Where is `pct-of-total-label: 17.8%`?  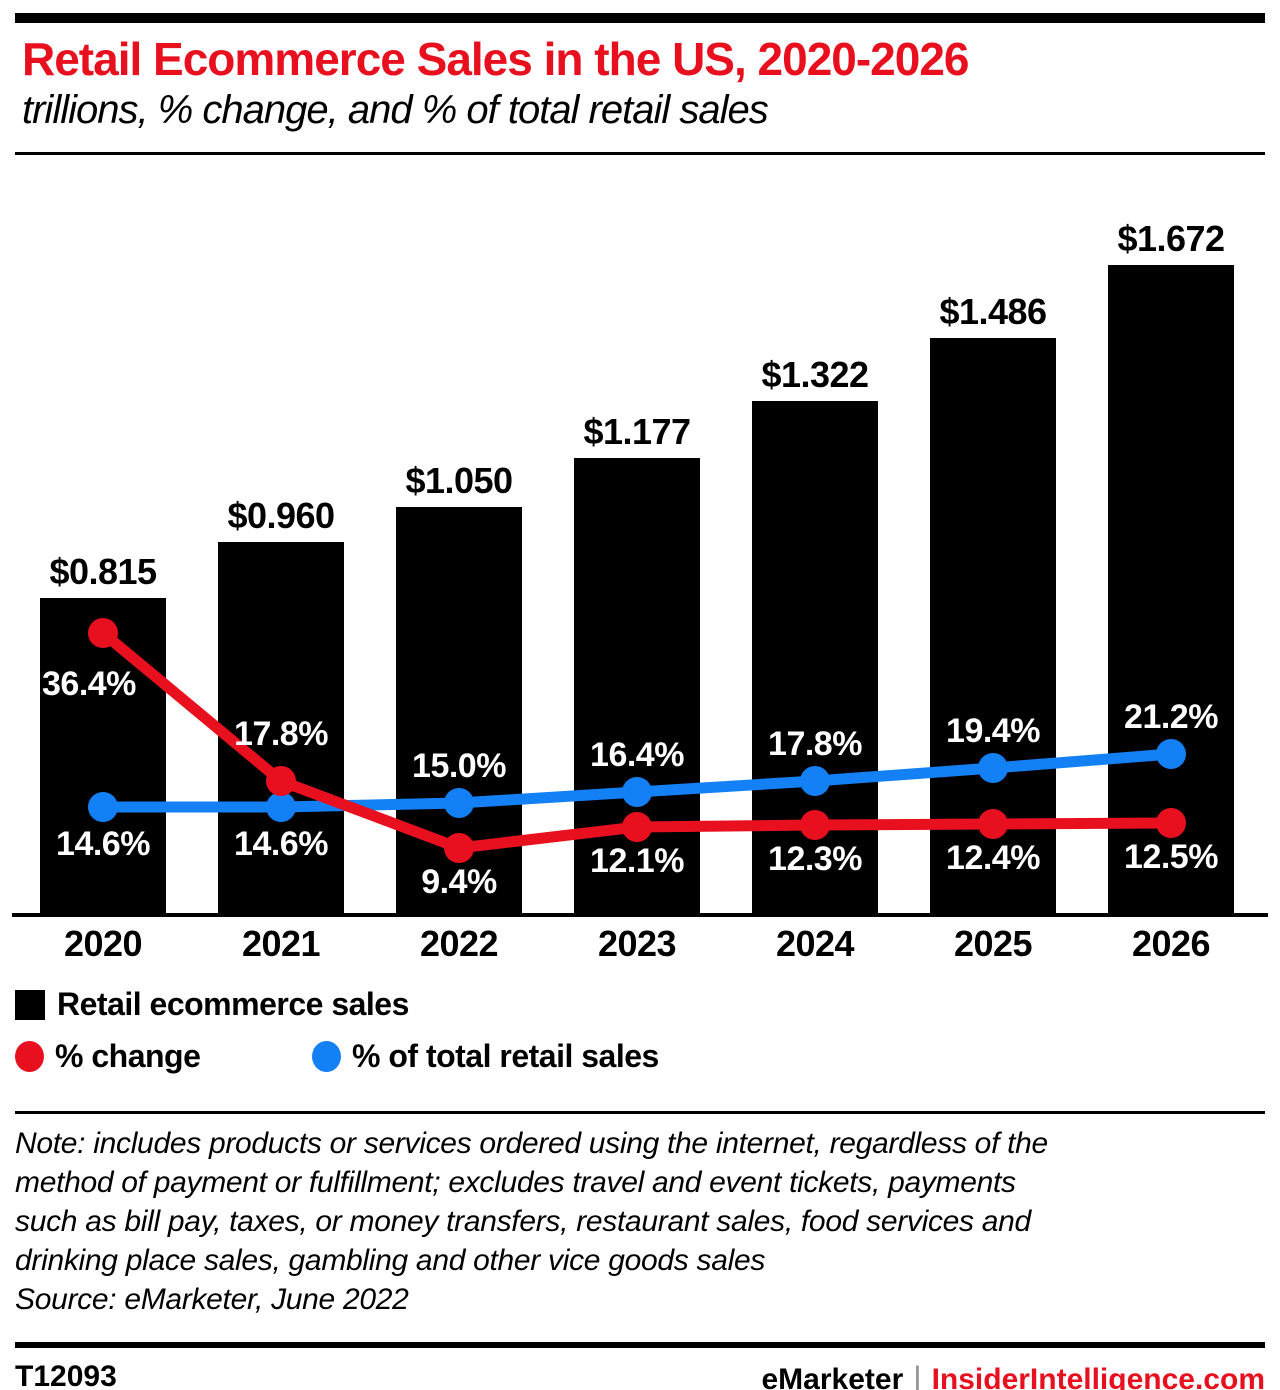 pct-of-total-label: 17.8% is located at coordinates (815, 744).